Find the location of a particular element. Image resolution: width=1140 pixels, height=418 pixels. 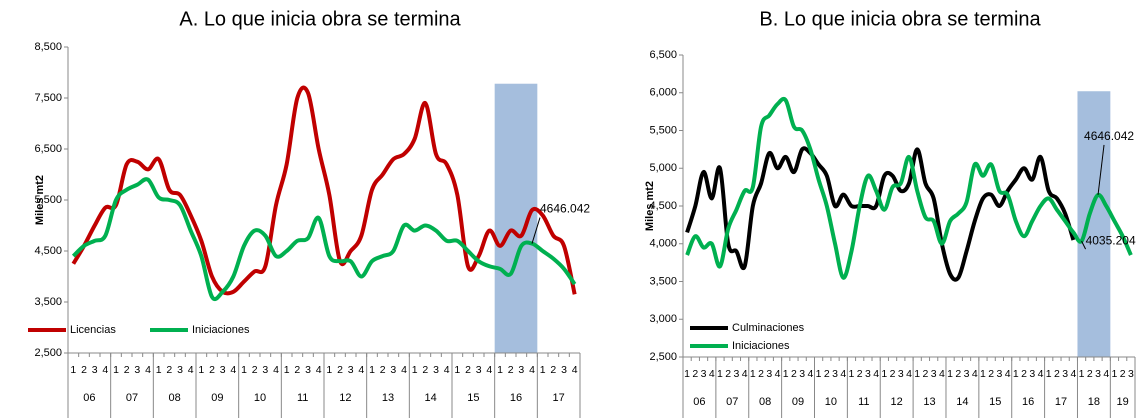

y-tick-label: 3,000 is located at coordinates (663, 319).